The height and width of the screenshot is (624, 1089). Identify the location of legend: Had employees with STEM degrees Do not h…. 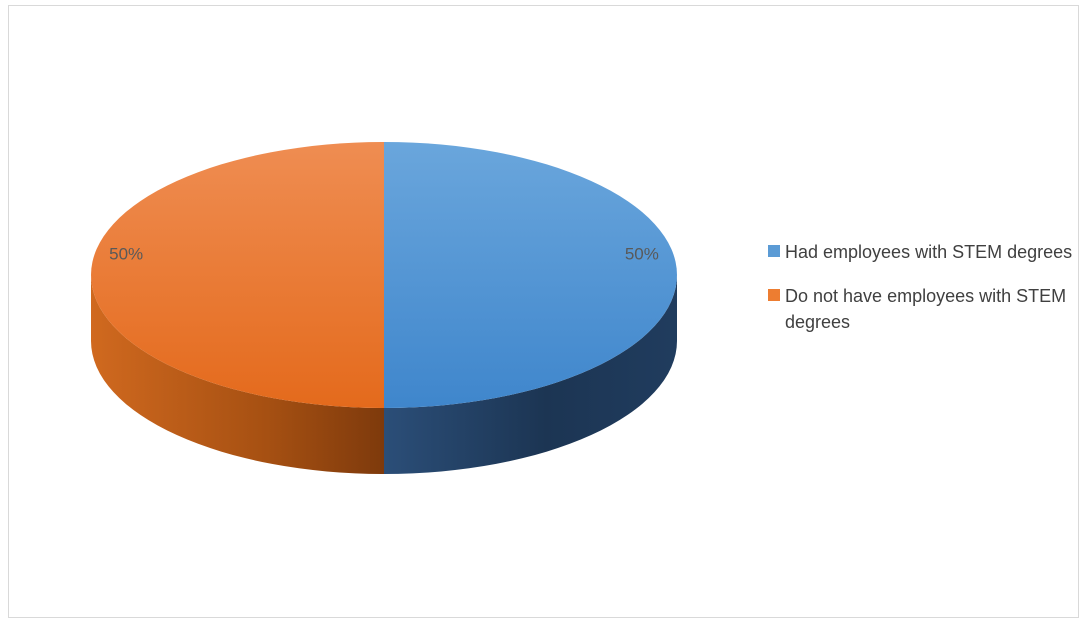
(921, 296).